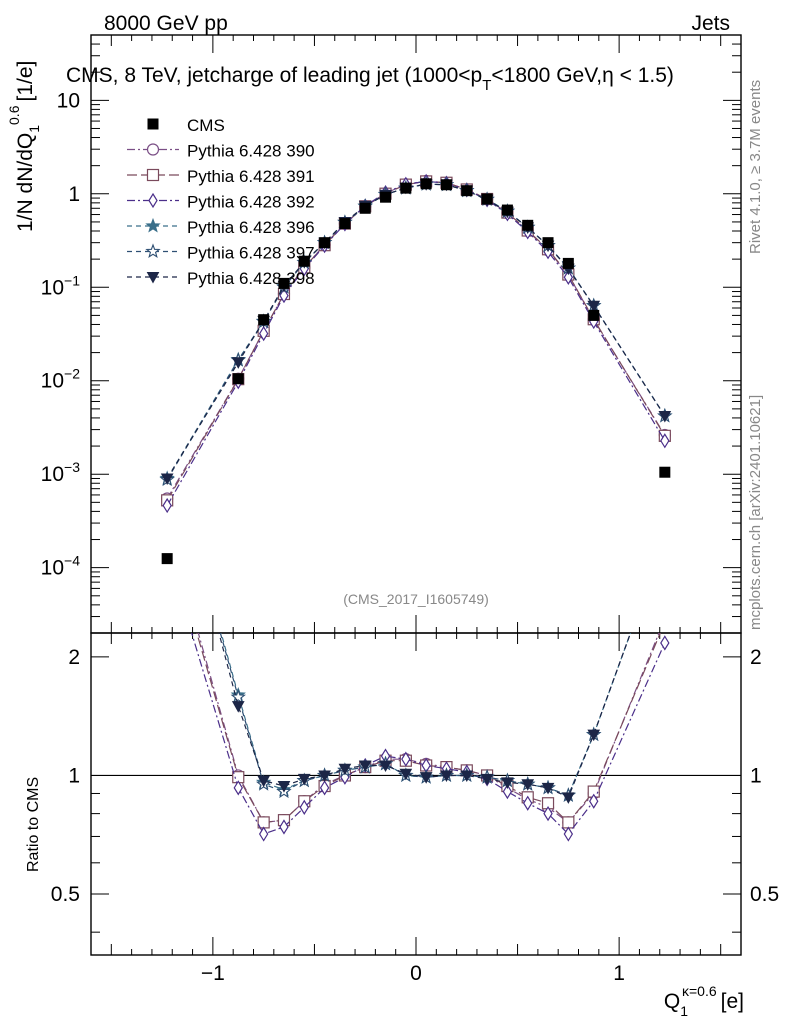 Image resolution: width=786 pixels, height=1024 pixels. What do you see at coordinates (416, 973) in the screenshot?
I see `x-tick-label: 0` at bounding box center [416, 973].